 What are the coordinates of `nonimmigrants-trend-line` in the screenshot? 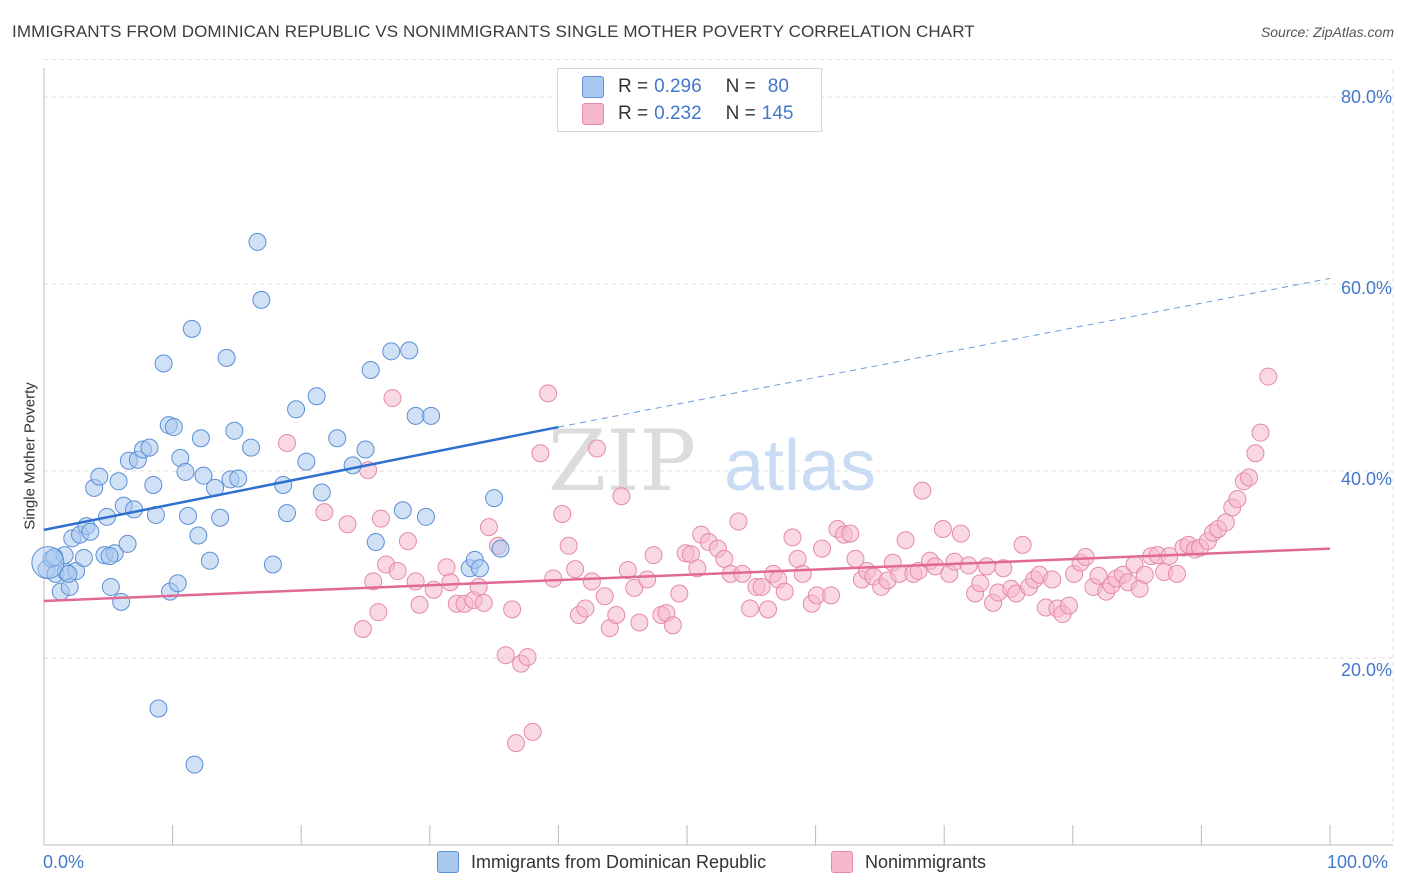 It's located at (687, 575).